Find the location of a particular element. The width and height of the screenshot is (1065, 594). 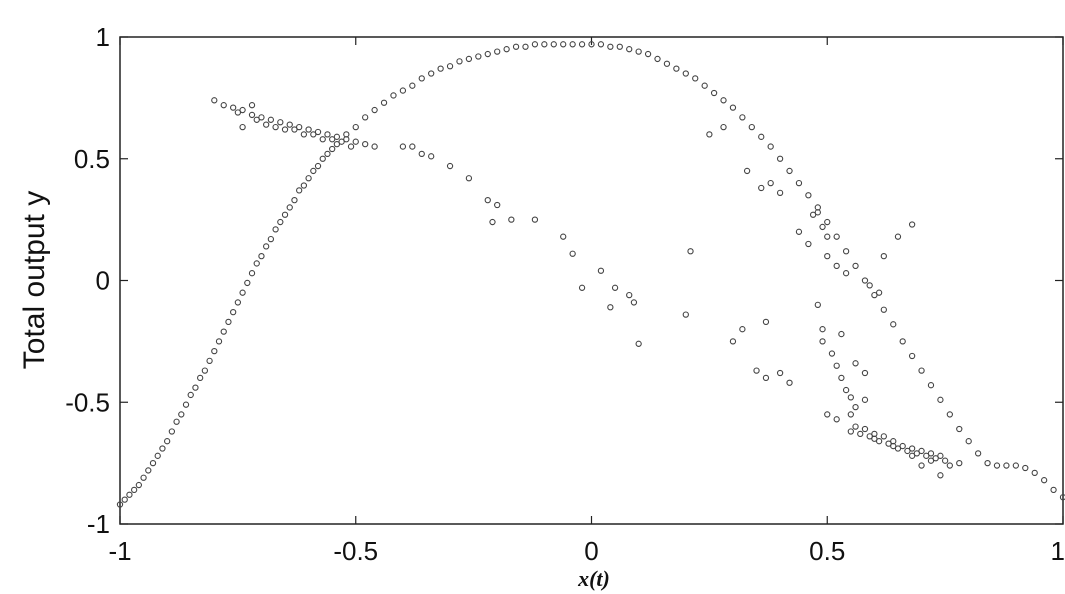

x-tick-label: 0.5 is located at coordinates (827, 551).